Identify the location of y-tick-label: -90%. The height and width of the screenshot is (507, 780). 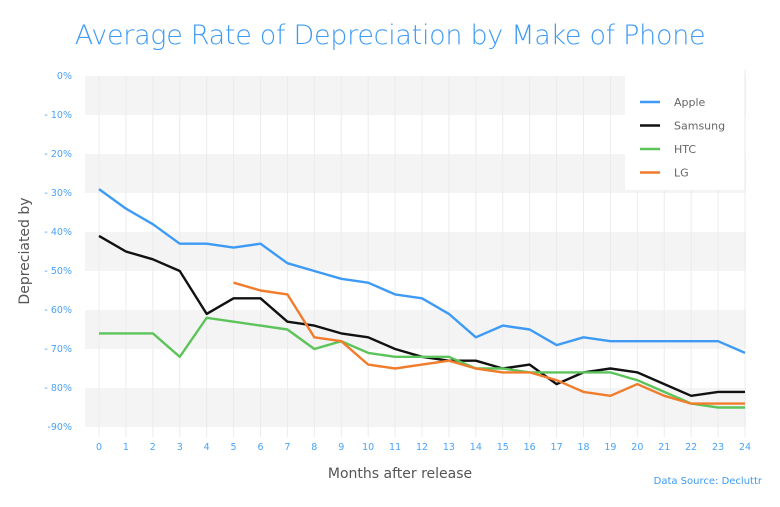
(59, 427).